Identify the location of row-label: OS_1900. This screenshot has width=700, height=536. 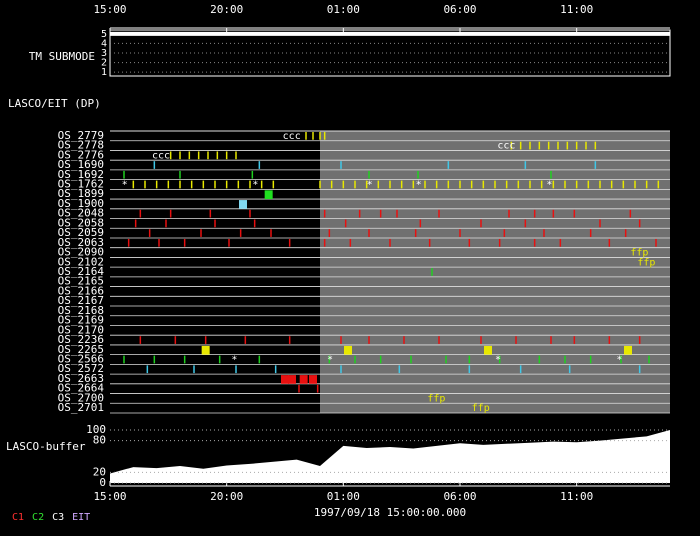
(81, 203).